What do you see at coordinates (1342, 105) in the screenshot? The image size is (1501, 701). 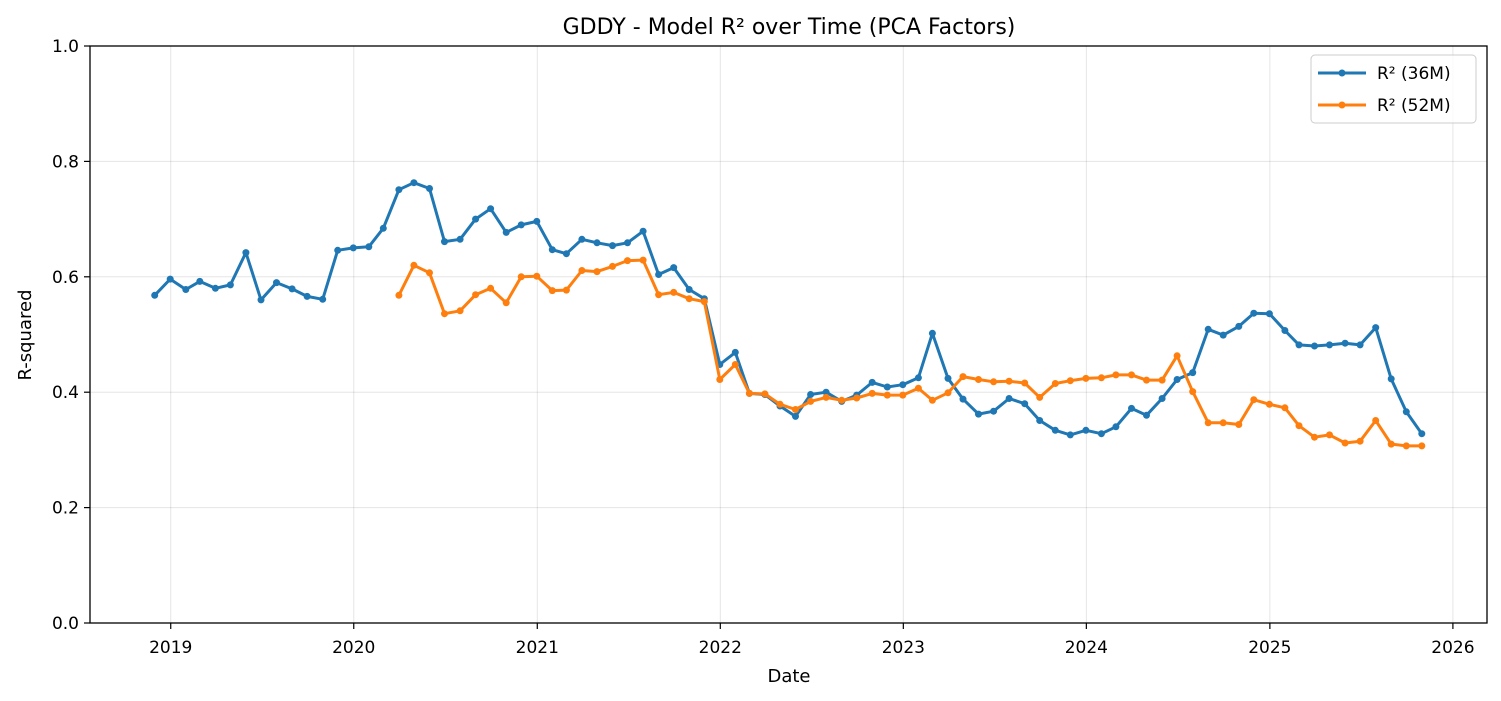 I see `legend-marker-52m` at bounding box center [1342, 105].